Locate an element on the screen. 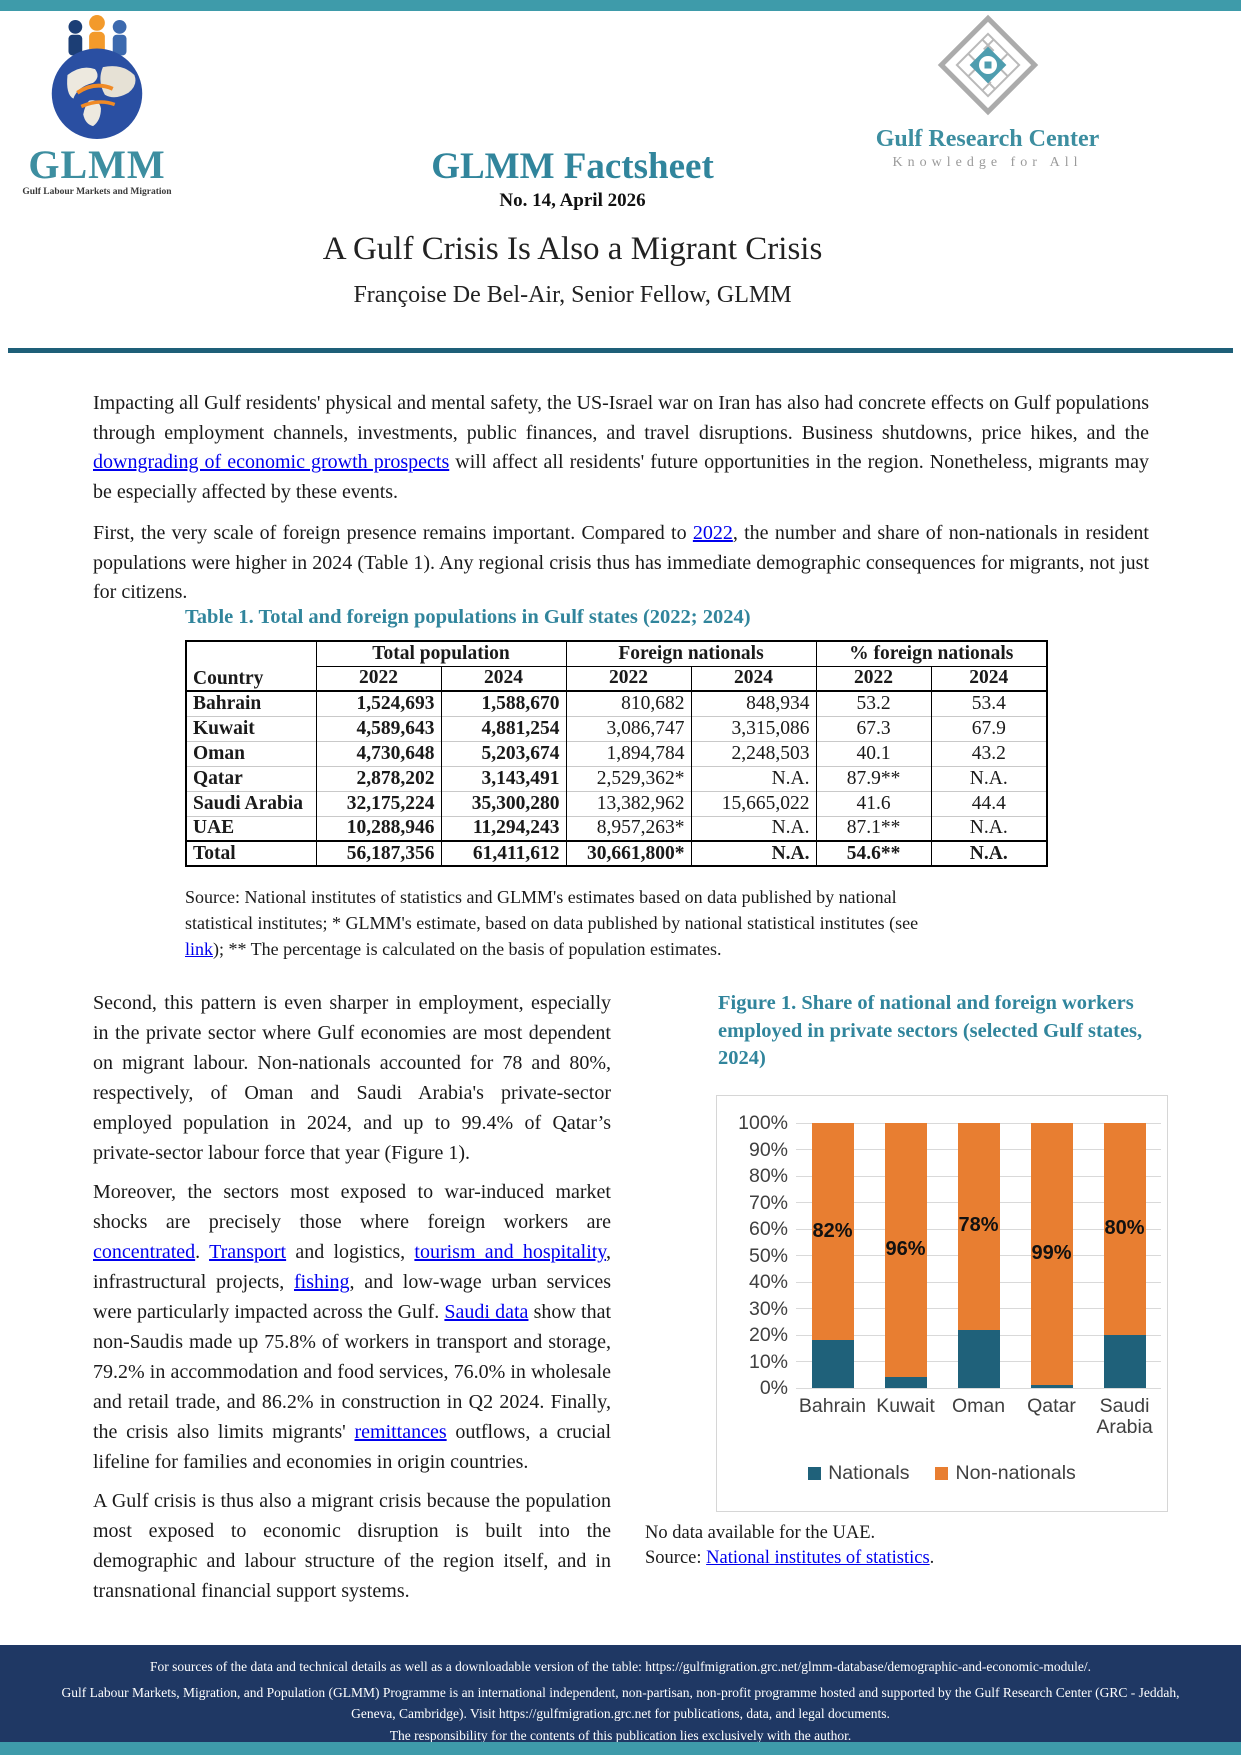 This screenshot has height=1755, width=1241. legend-label: Non-nationals is located at coordinates (1015, 1473).